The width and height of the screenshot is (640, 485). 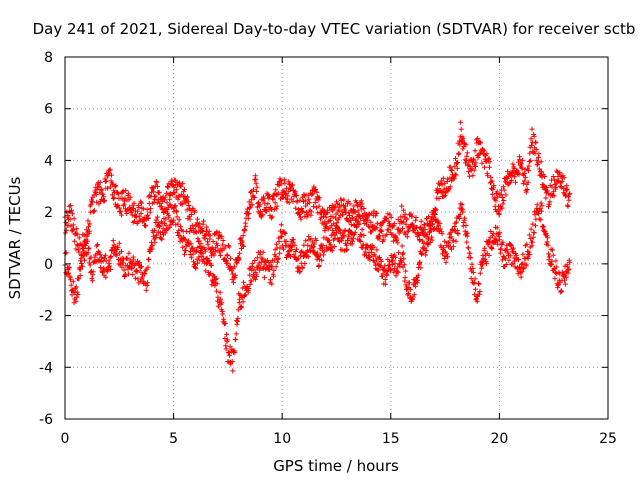 I want to click on x-tick-label: 20, so click(x=499, y=439).